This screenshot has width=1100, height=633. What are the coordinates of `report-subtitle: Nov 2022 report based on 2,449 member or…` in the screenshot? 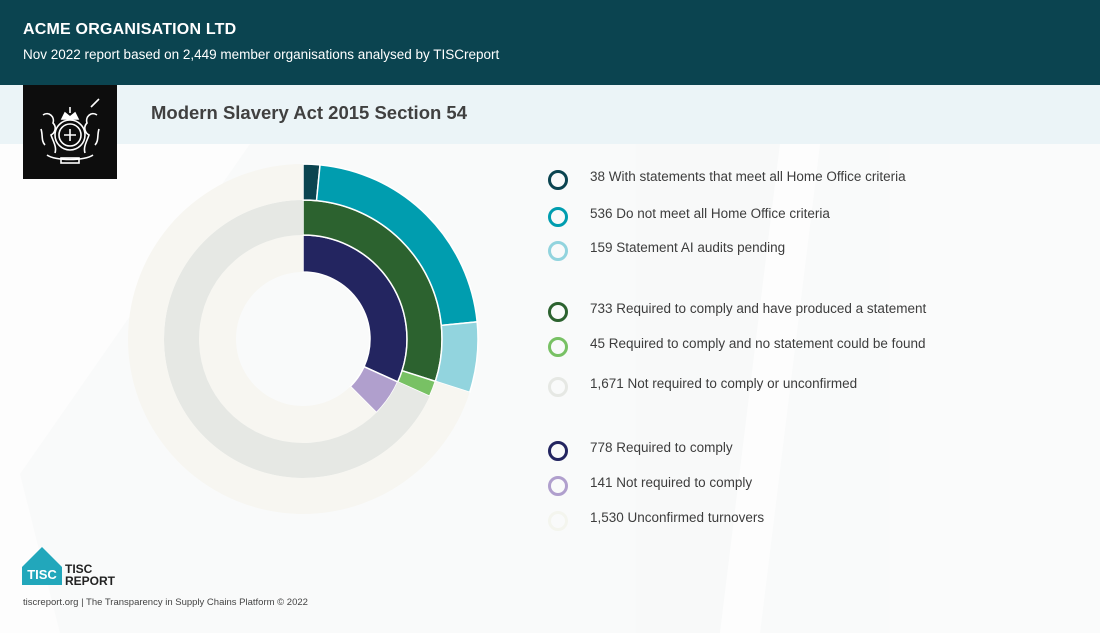 It's located at (261, 54).